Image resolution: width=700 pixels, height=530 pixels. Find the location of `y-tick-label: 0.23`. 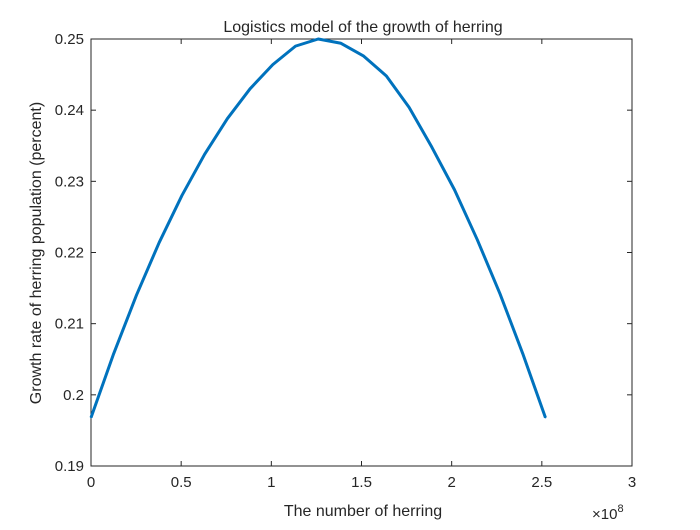

y-tick-label: 0.23 is located at coordinates (69, 181).